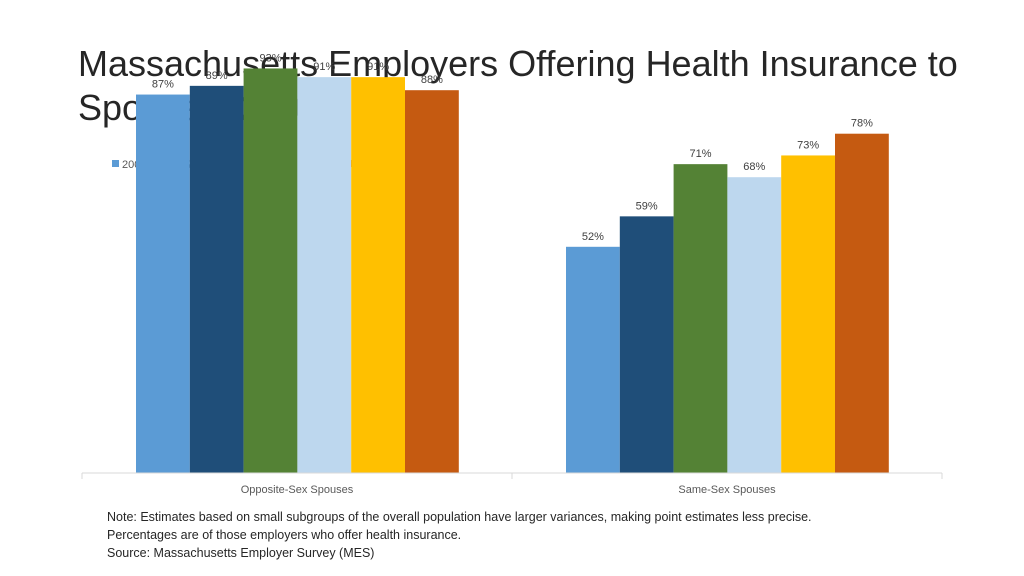  I want to click on data-label-opposite-sex-2014: 88%, so click(432, 80).